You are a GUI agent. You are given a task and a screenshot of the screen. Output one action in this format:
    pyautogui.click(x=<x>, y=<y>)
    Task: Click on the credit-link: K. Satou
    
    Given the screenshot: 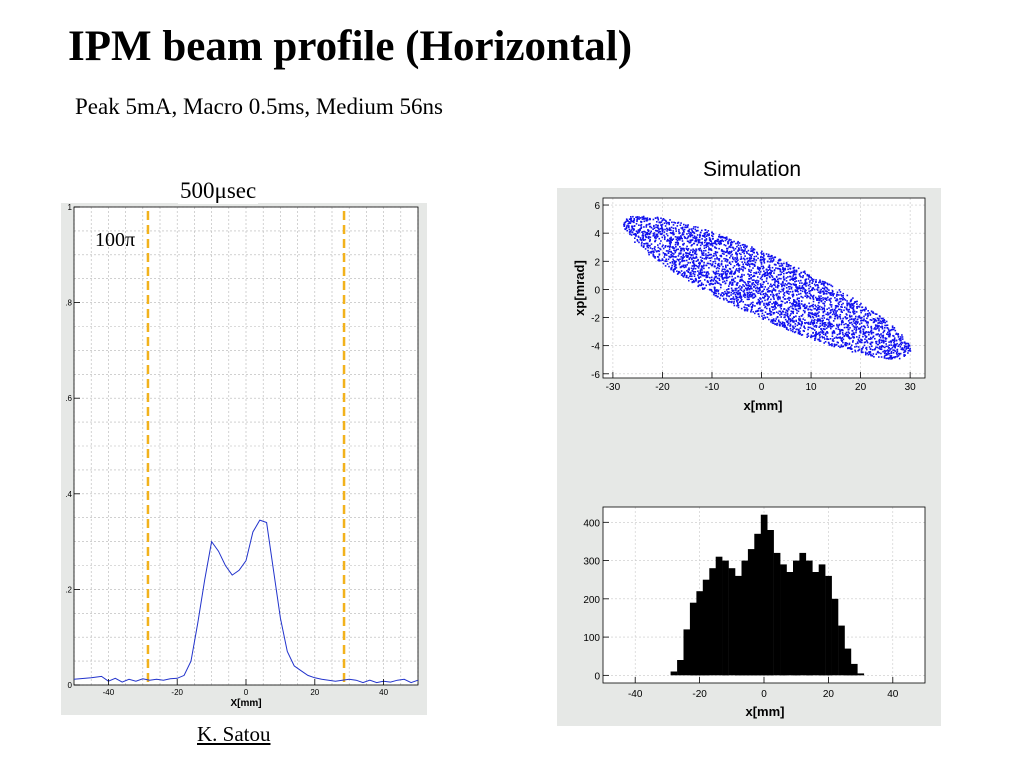 What is the action you would take?
    pyautogui.click(x=234, y=734)
    